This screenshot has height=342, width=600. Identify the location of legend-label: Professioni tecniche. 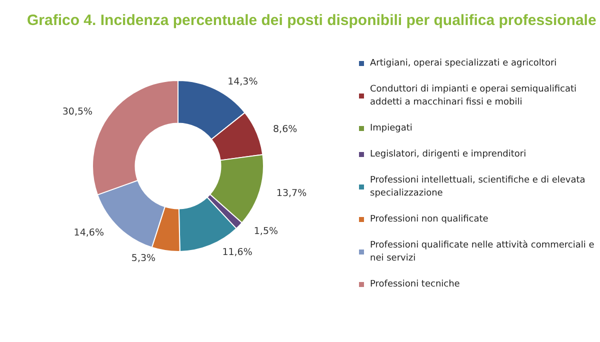
(415, 285).